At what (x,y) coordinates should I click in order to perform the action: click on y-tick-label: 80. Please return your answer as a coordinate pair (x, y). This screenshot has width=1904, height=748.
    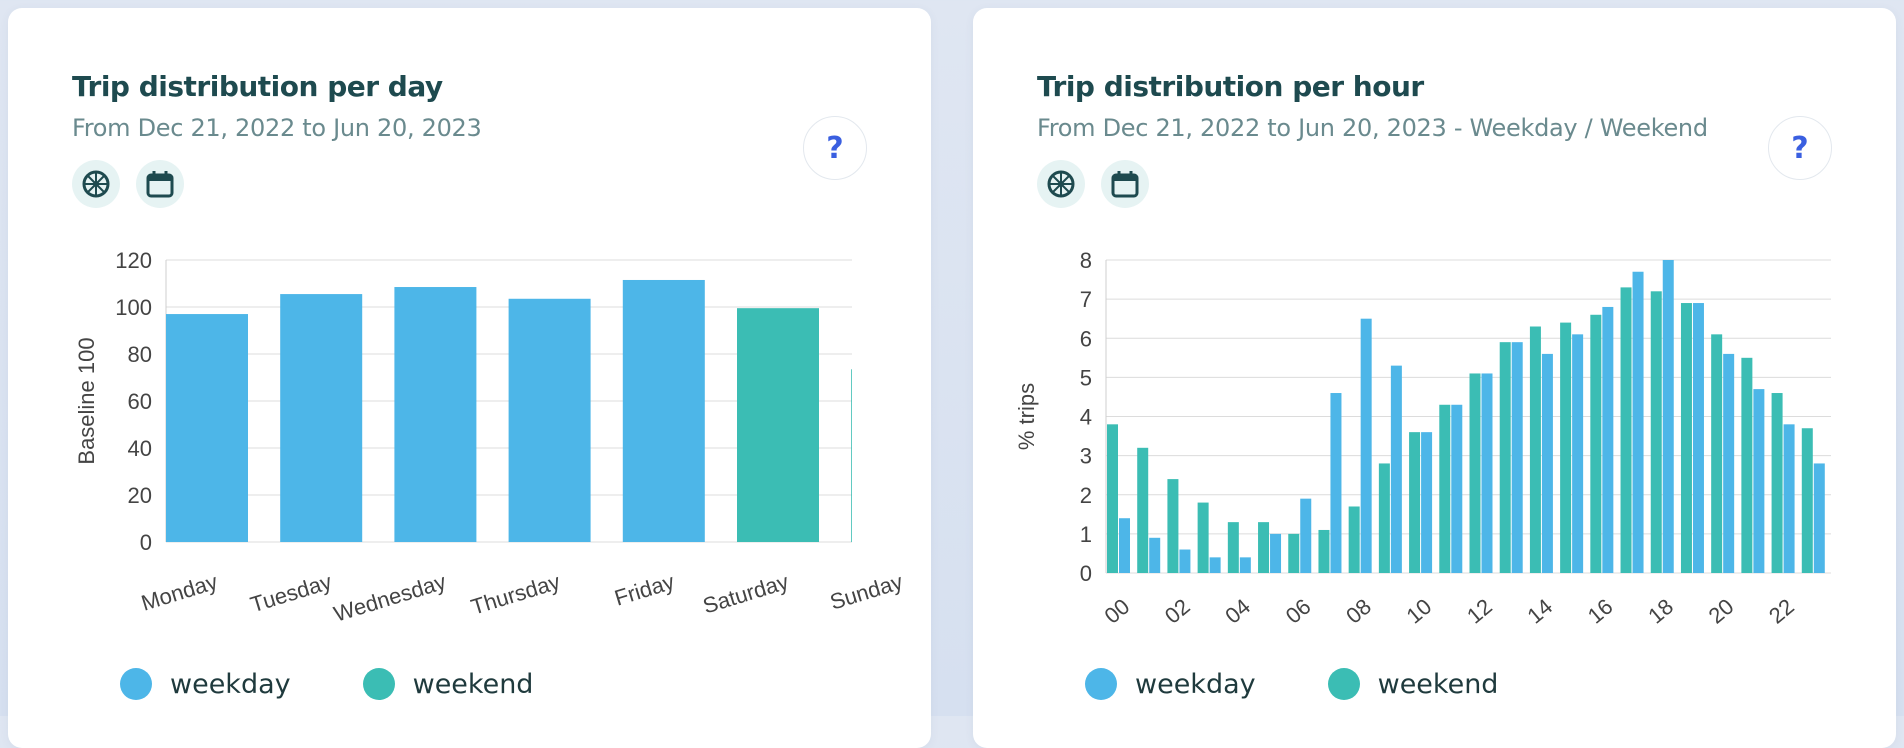
    Looking at the image, I should click on (140, 354).